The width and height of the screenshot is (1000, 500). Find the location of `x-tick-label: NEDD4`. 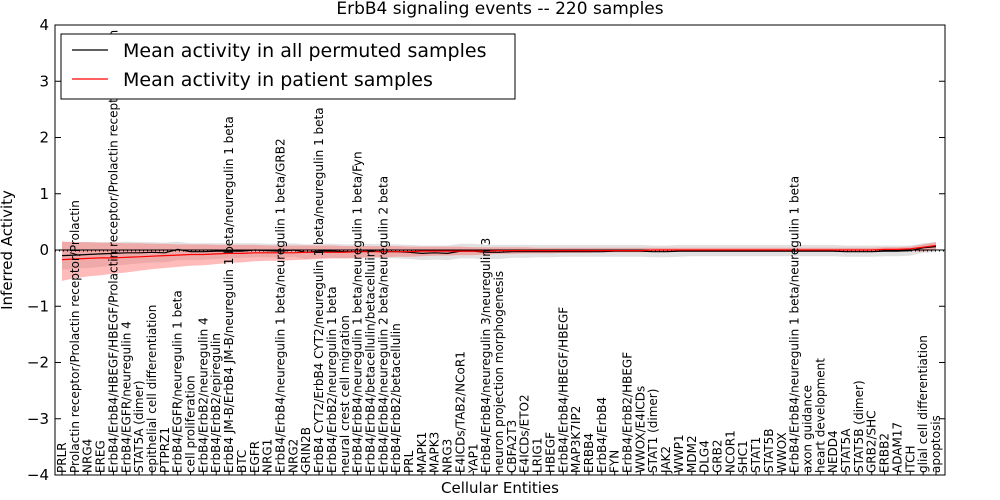

x-tick-label: NEDD4 is located at coordinates (833, 451).